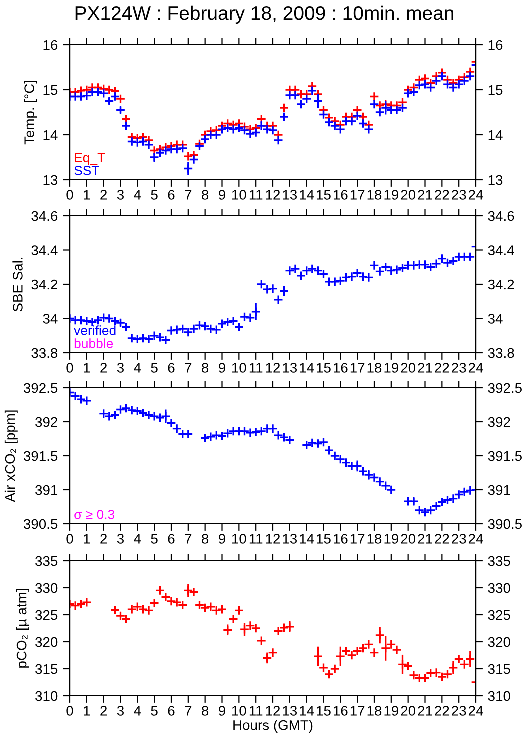 This screenshot has height=739, width=529. I want to click on x-tick-label: 7, so click(188, 195).